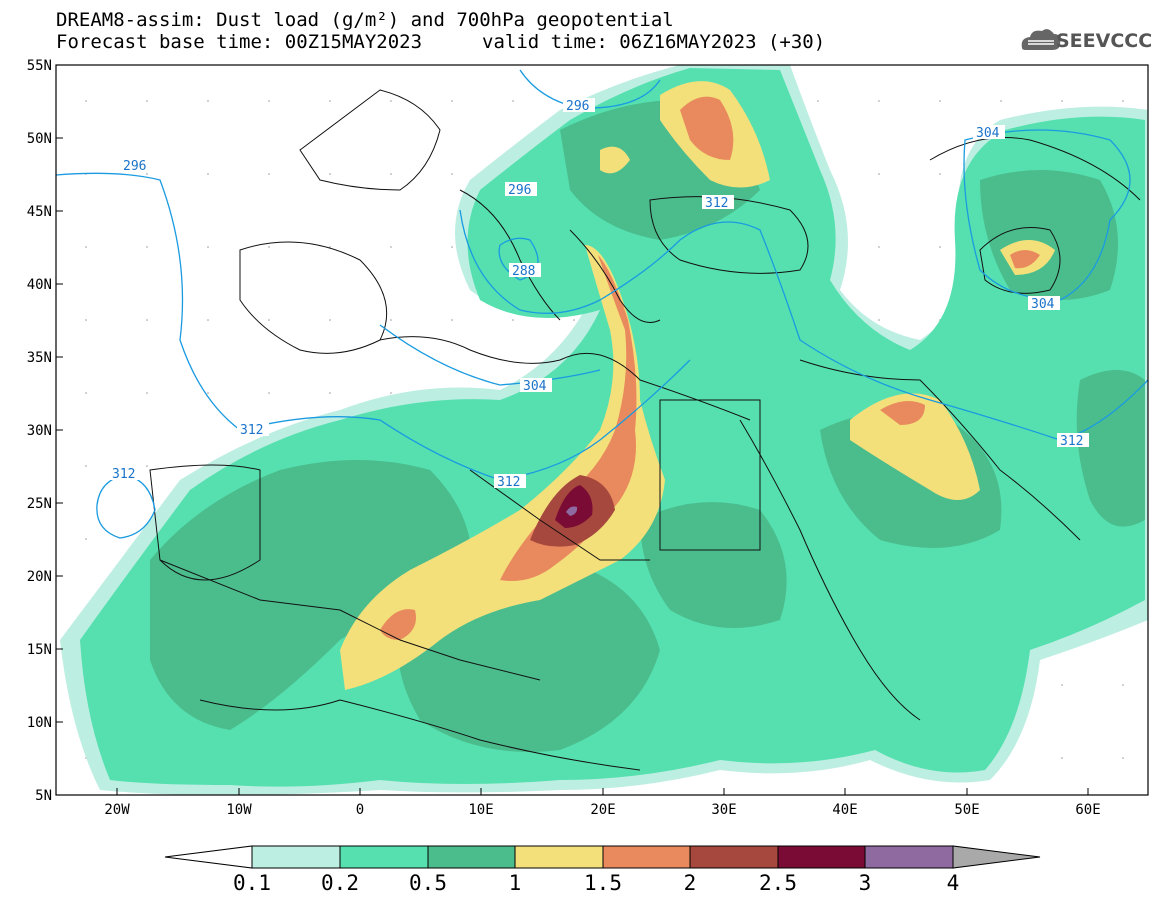 This screenshot has height=907, width=1165. I want to click on lon-label: 30E, so click(723, 810).